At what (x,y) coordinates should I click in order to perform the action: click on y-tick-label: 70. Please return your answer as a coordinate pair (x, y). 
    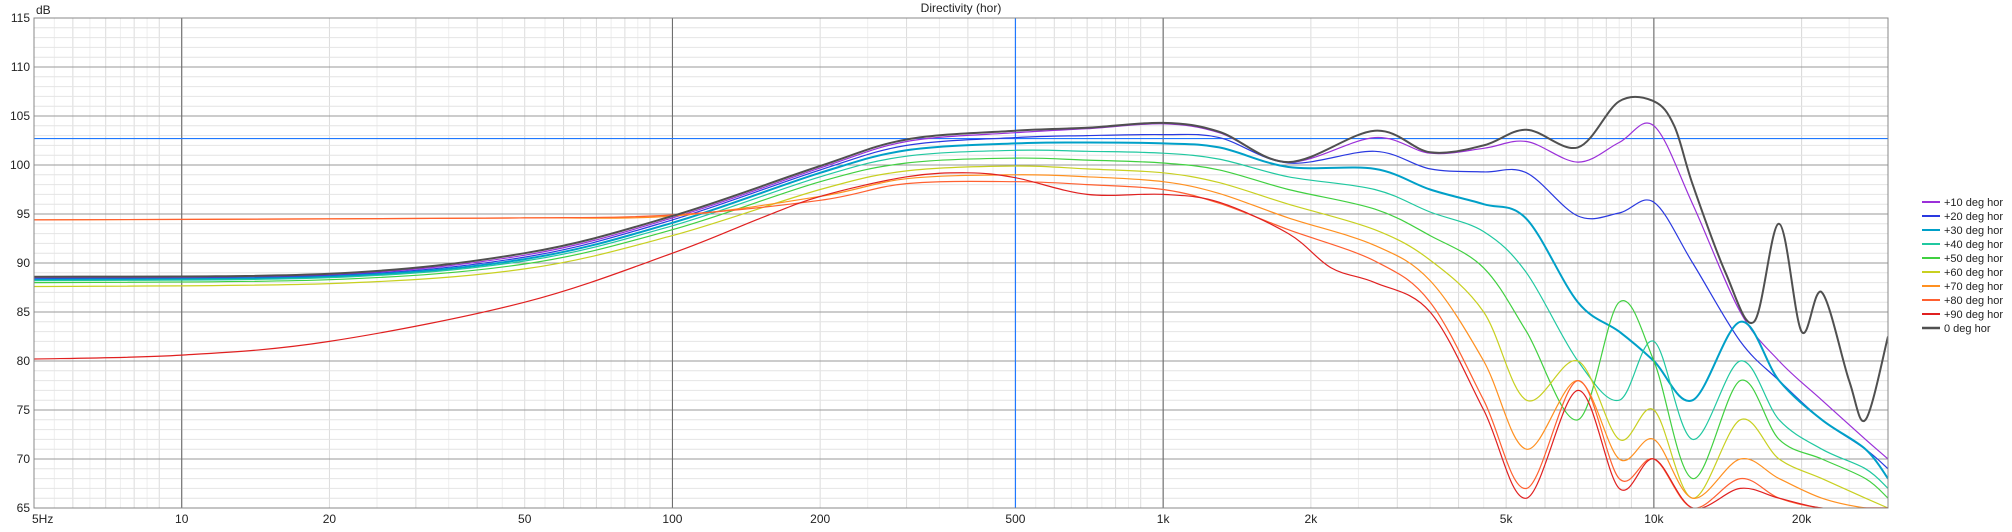
    Looking at the image, I should click on (24, 459).